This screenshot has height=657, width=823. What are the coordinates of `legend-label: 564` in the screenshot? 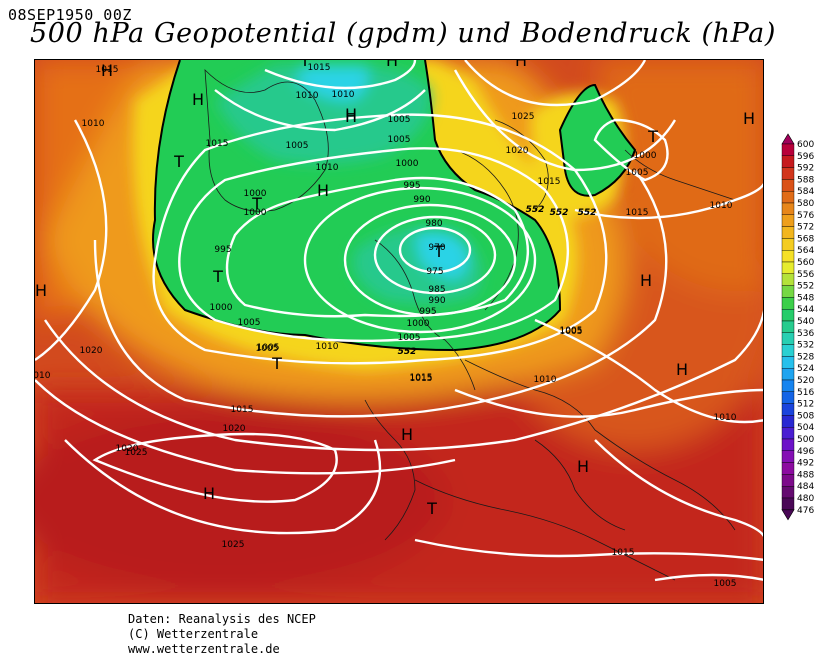 It's located at (805, 251).